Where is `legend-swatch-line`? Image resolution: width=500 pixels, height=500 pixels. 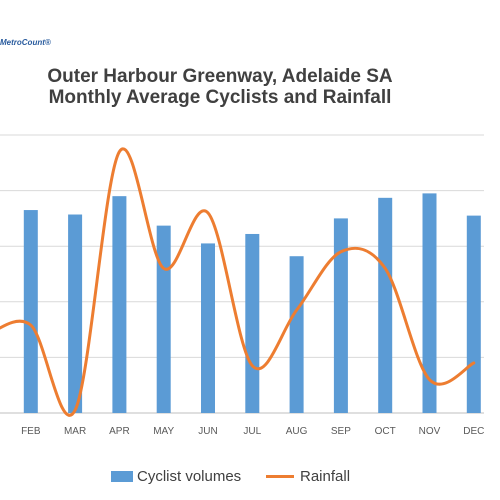
legend-swatch-line is located at coordinates (280, 476).